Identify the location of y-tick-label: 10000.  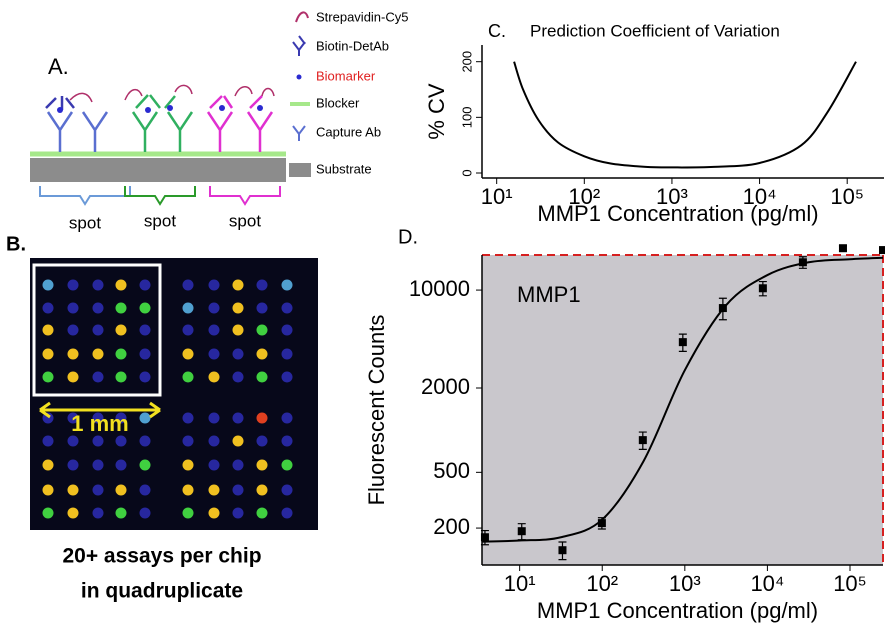
(439, 288).